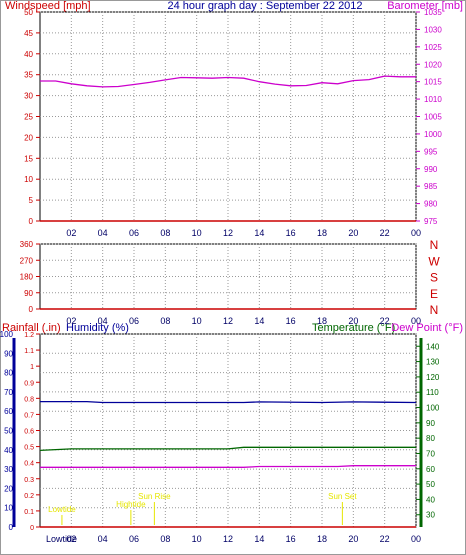  Describe the element at coordinates (8, 373) in the screenshot. I see `humidity-tick-label: 80` at that location.